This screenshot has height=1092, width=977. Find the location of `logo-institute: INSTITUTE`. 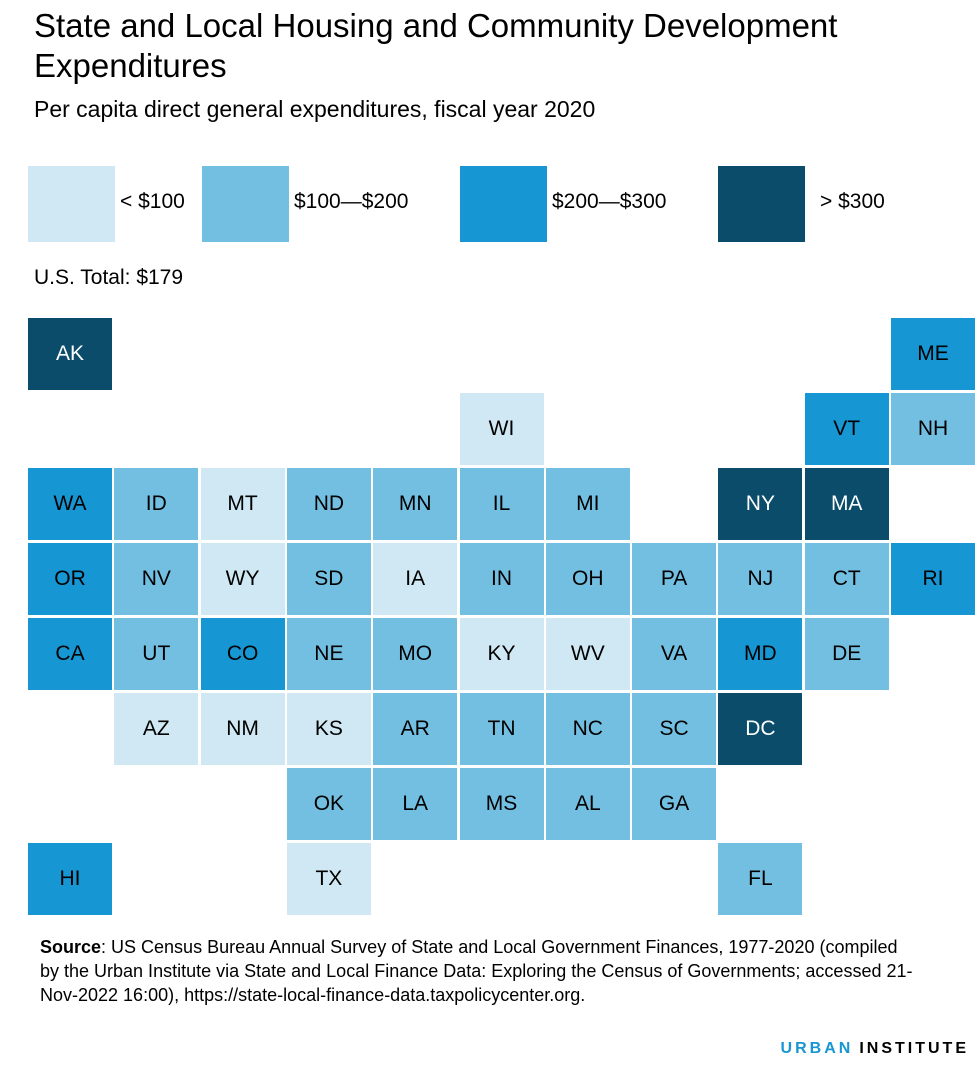

logo-institute: INSTITUTE is located at coordinates (914, 1048).